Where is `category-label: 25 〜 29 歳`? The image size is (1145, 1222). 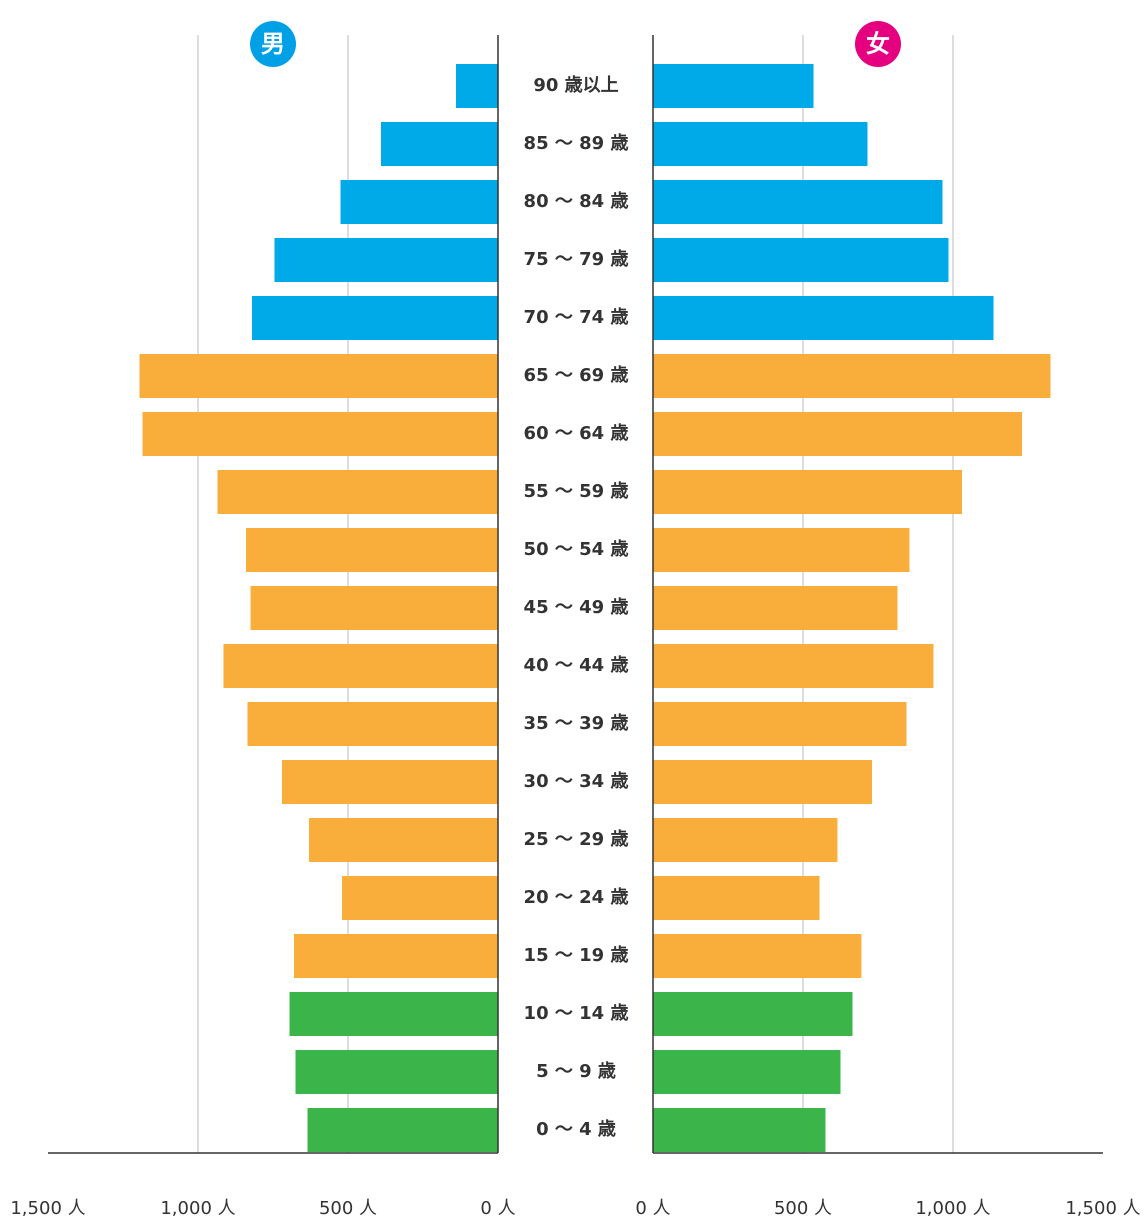 category-label: 25 〜 29 歳 is located at coordinates (576, 839).